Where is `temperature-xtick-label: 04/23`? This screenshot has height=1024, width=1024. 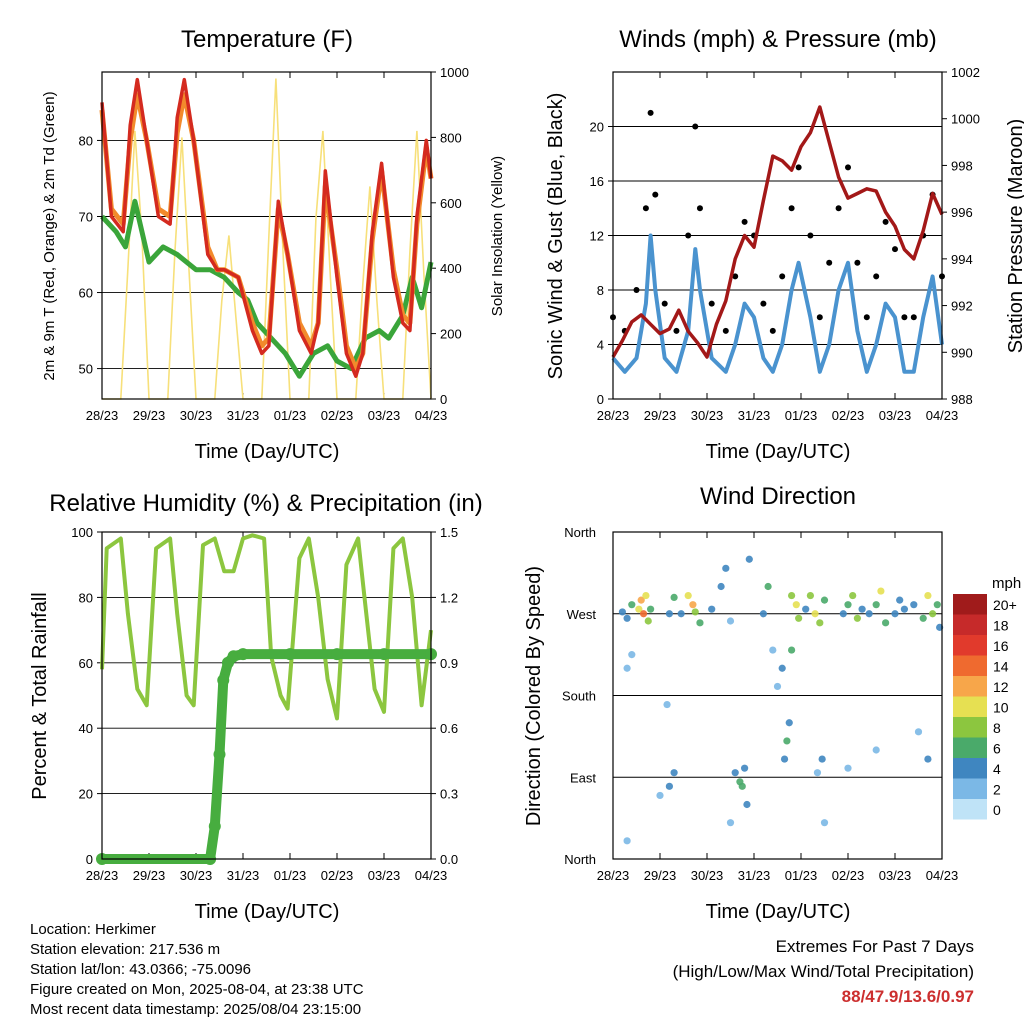
temperature-xtick-label: 04/23 is located at coordinates (431, 415).